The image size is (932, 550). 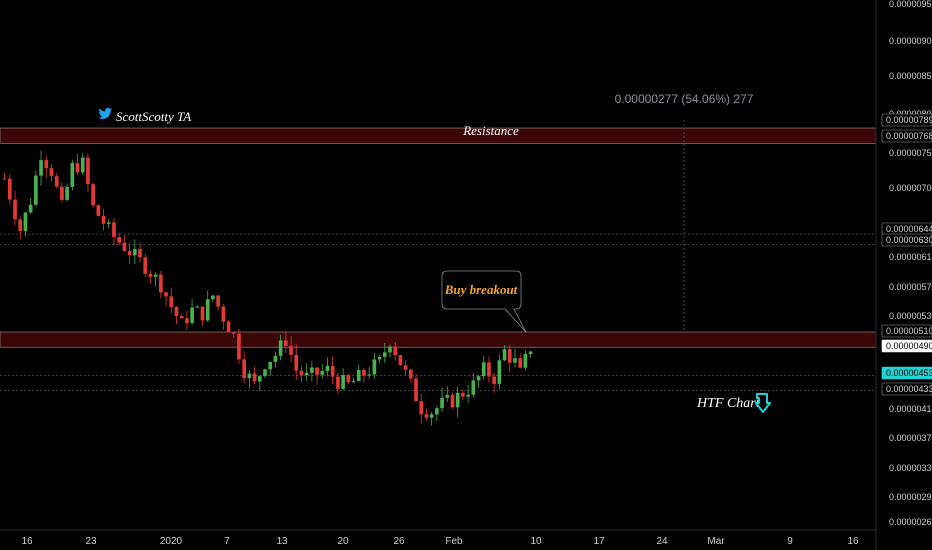 What do you see at coordinates (909, 136) in the screenshot?
I see `price-label-text: 0.00000768` at bounding box center [909, 136].